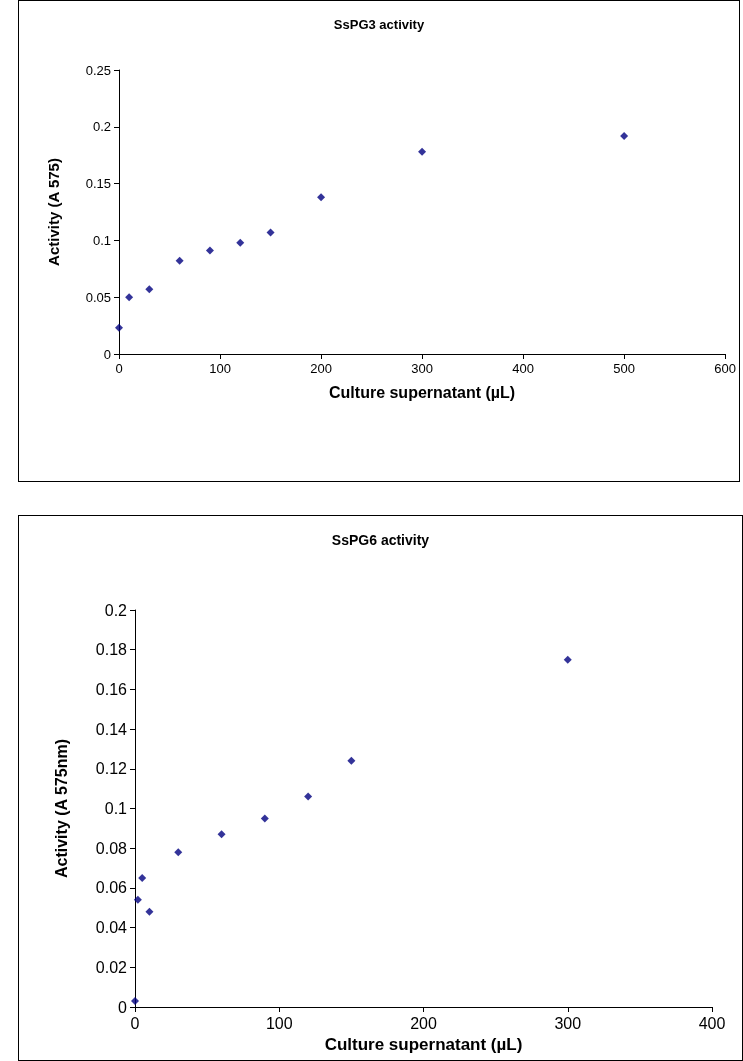 The width and height of the screenshot is (743, 1061). What do you see at coordinates (624, 368) in the screenshot?
I see `x-tick-label: 500` at bounding box center [624, 368].